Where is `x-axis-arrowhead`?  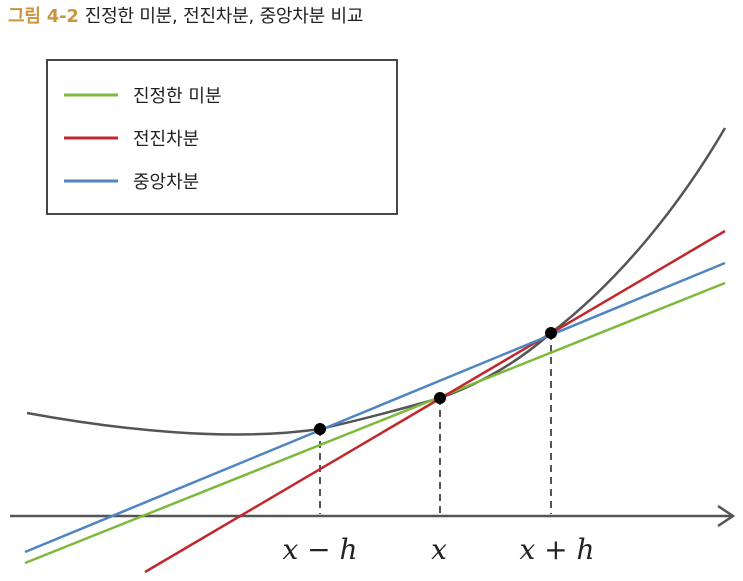
x-axis-arrowhead is located at coordinates (726, 516).